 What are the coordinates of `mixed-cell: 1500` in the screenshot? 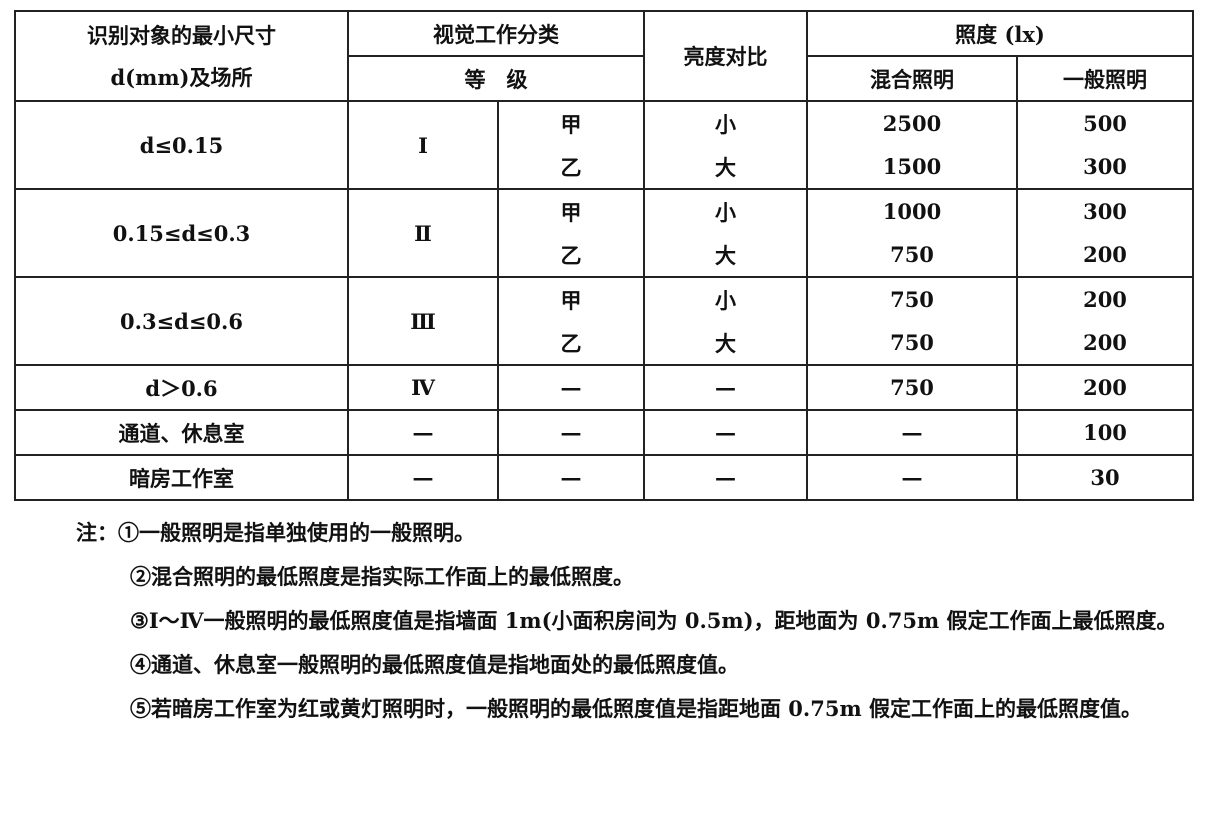 It's located at (912, 167).